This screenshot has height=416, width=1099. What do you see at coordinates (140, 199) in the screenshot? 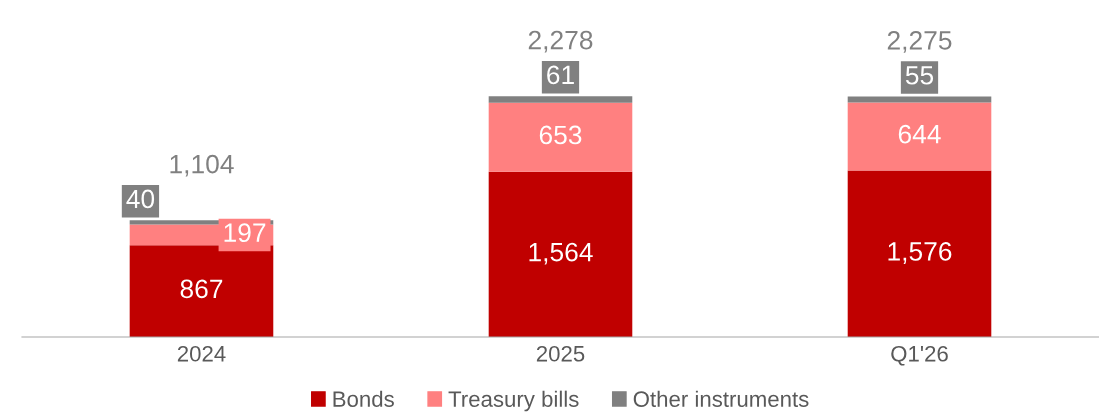
I see `data-label: 40` at bounding box center [140, 199].